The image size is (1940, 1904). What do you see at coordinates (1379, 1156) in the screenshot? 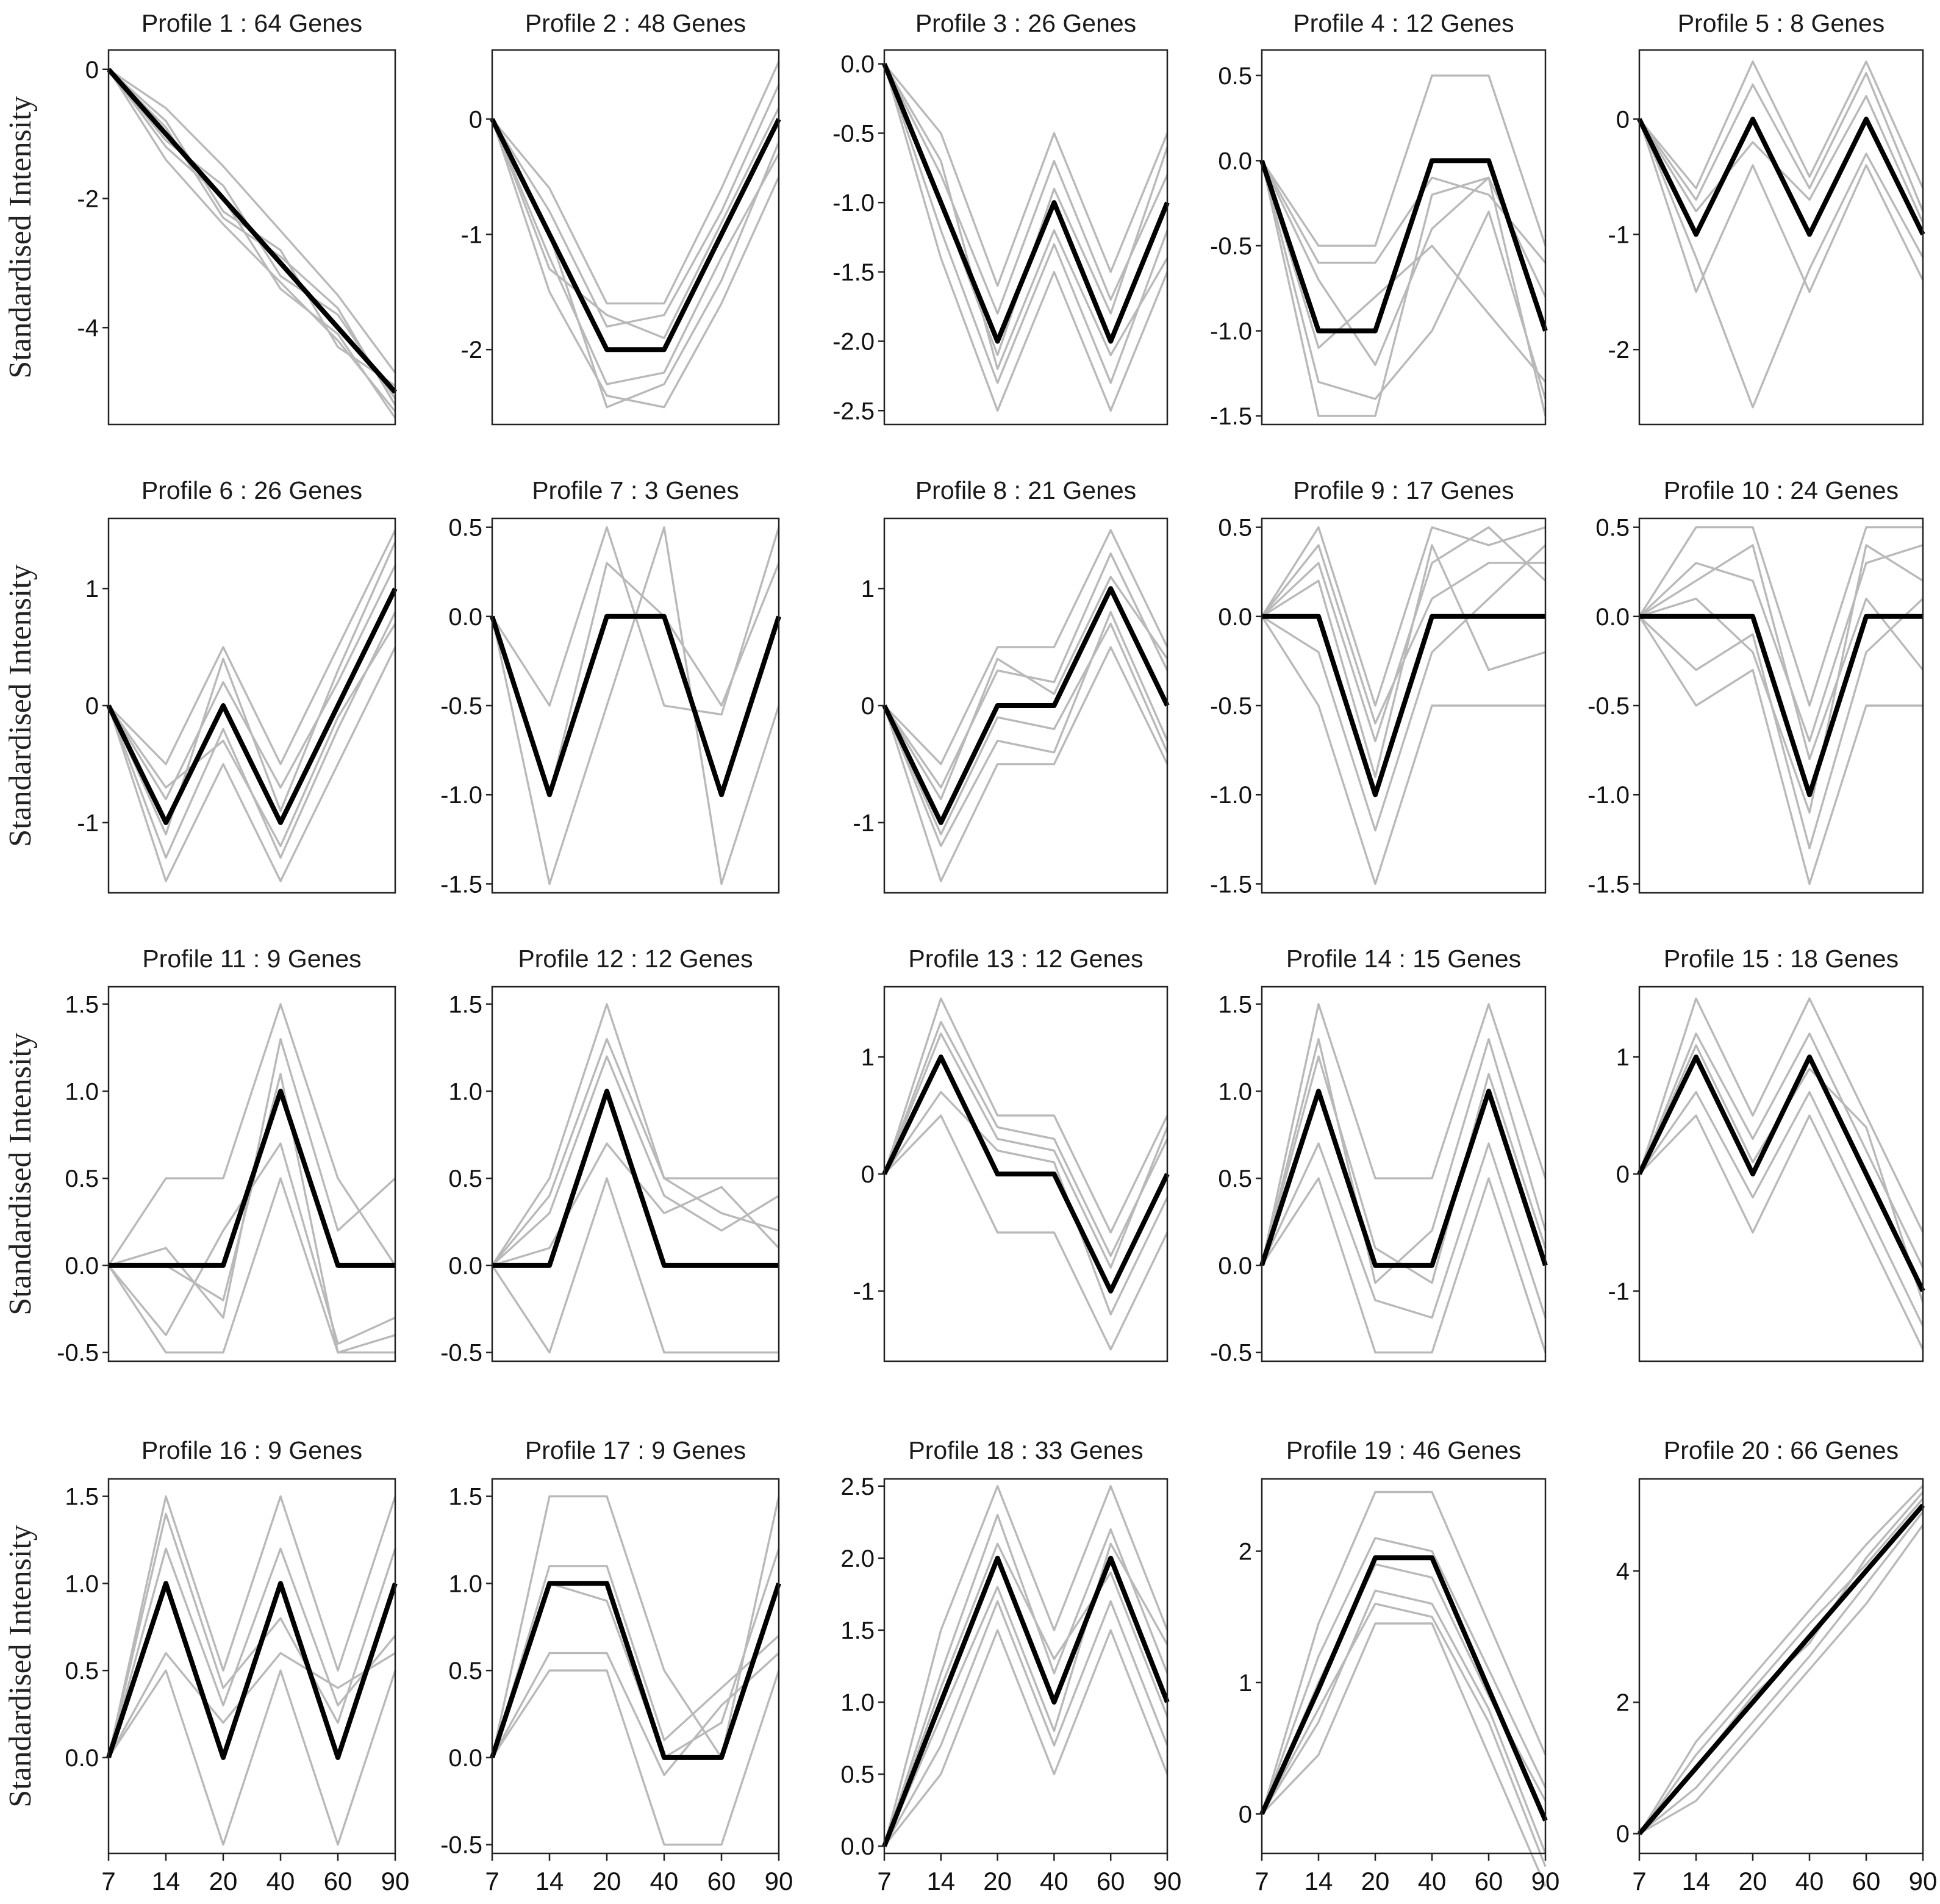
I see `profile-panel-14: Profile 14 : 15 Genes 1.5 1.0 0.5 0.0 -0.5` at bounding box center [1379, 1156].